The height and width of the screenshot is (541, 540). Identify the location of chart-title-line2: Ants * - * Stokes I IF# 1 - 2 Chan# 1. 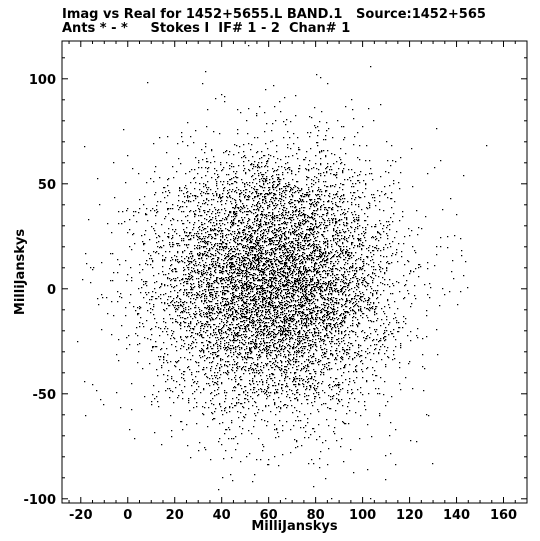
(206, 28).